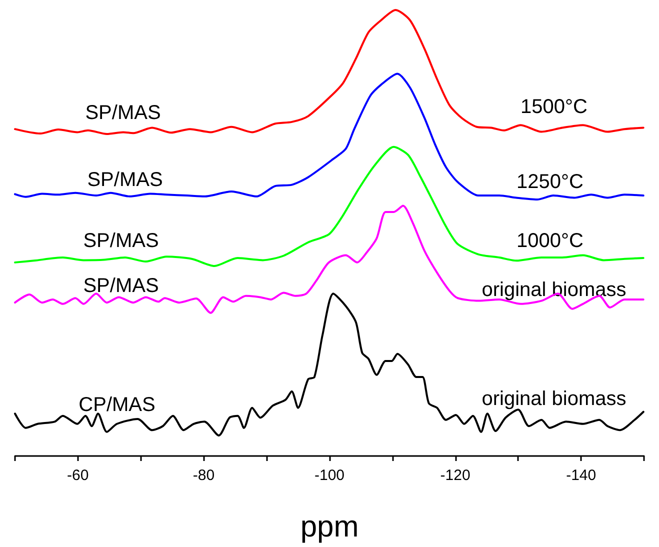 The height and width of the screenshot is (547, 659). Describe the element at coordinates (455, 475) in the screenshot. I see `x-tick-label: -120` at that location.